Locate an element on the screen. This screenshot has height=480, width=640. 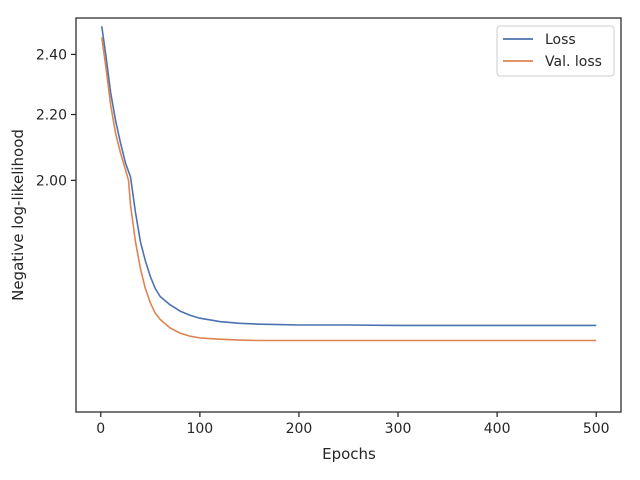
x-tick-label: 400 is located at coordinates (497, 429).